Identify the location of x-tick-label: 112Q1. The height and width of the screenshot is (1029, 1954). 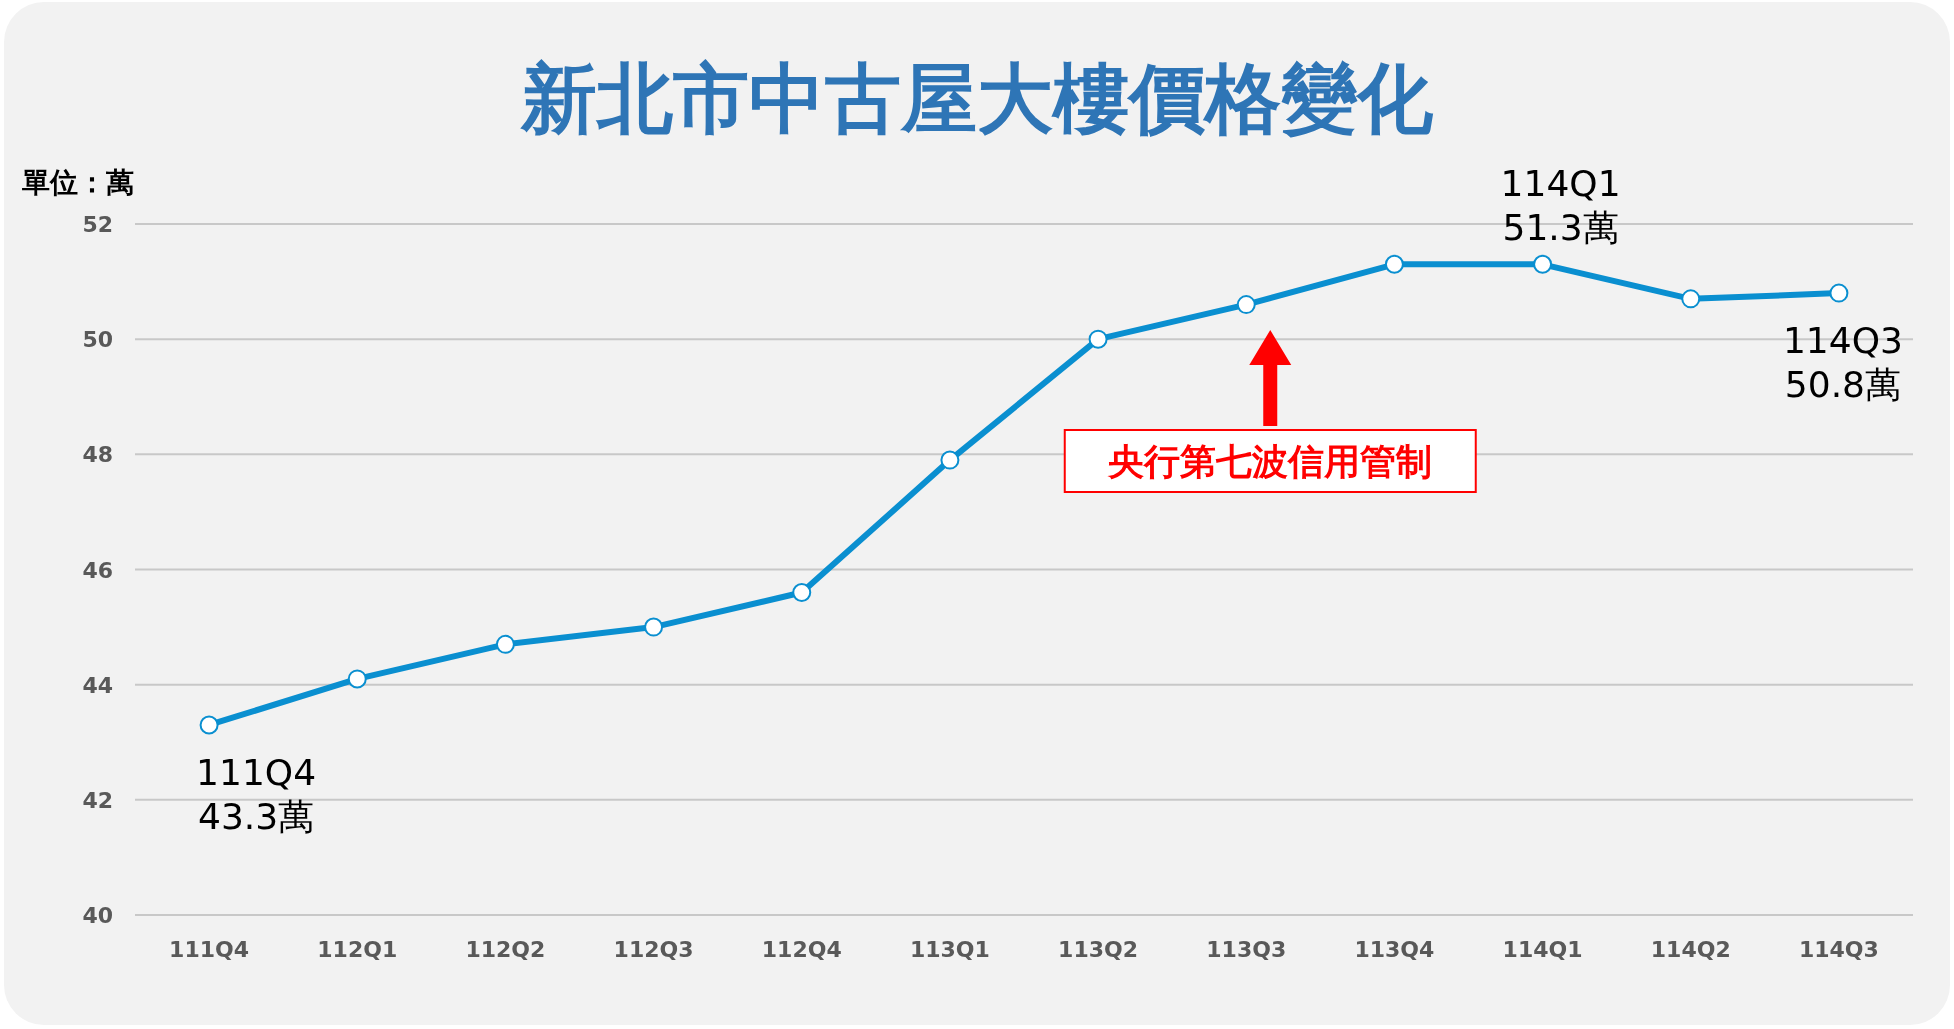
(357, 949).